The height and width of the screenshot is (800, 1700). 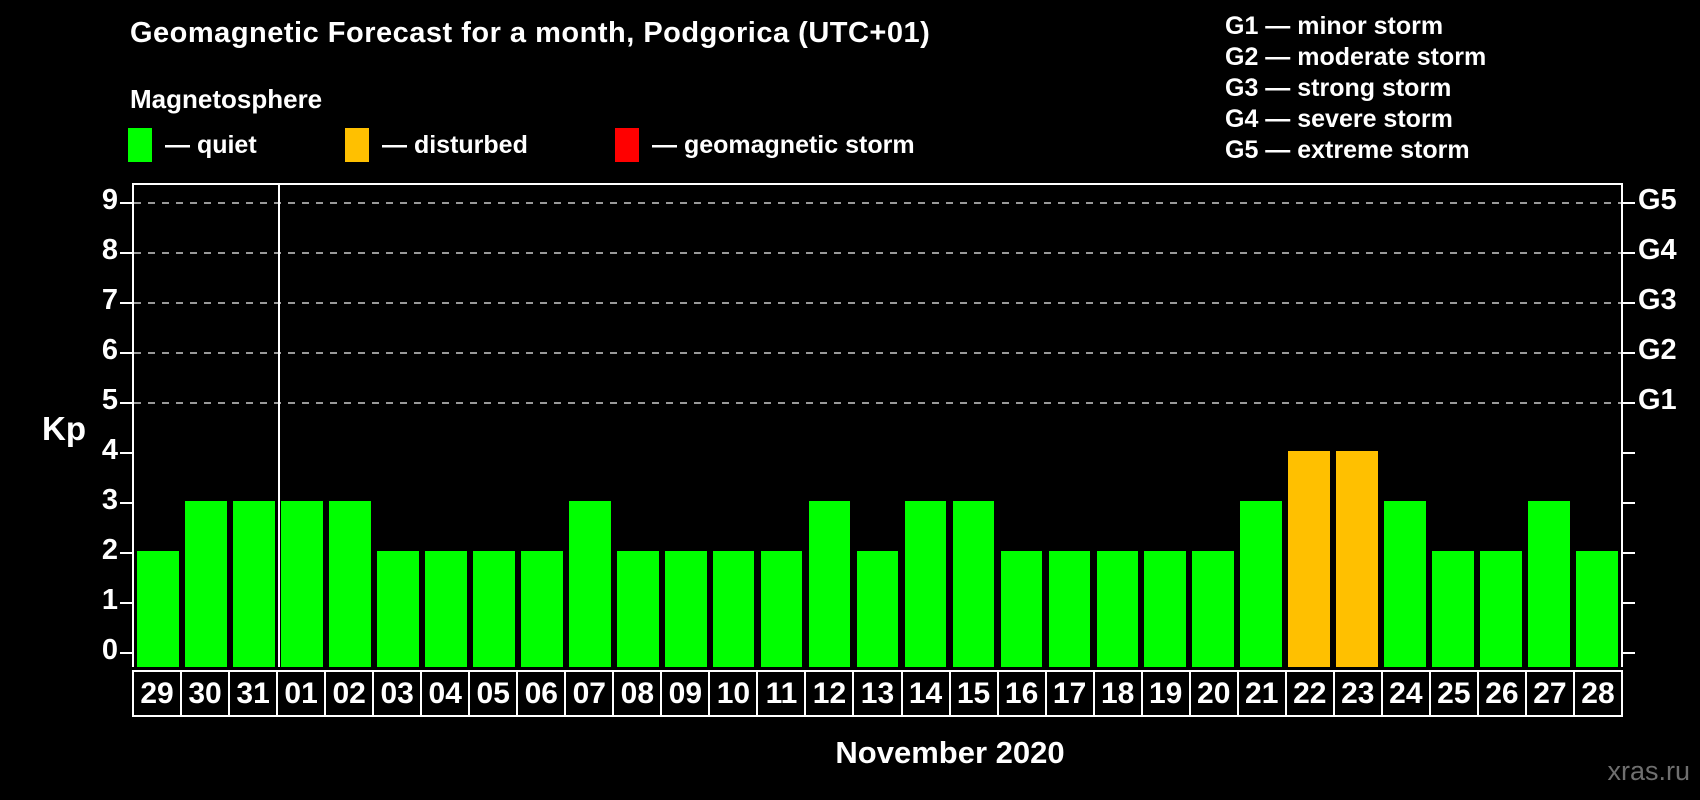 I want to click on right-tick-kp8, so click(x=1629, y=253).